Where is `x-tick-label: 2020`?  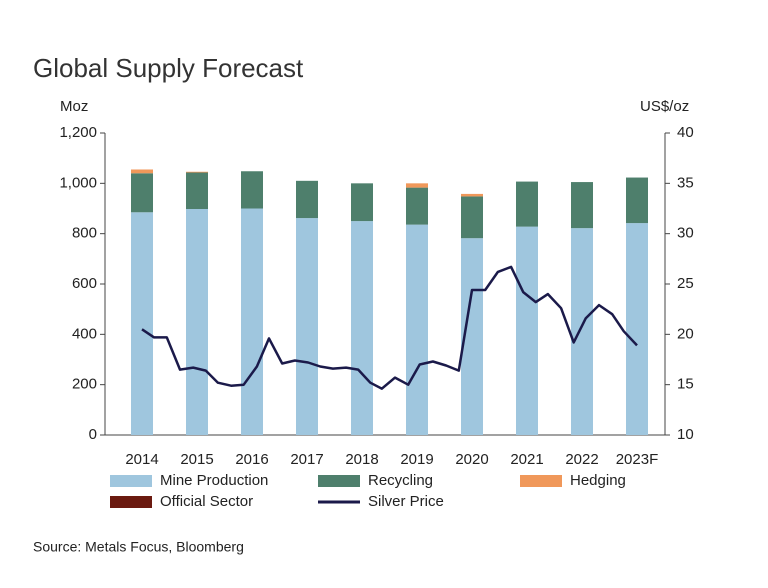
x-tick-label: 2020 is located at coordinates (471, 459).